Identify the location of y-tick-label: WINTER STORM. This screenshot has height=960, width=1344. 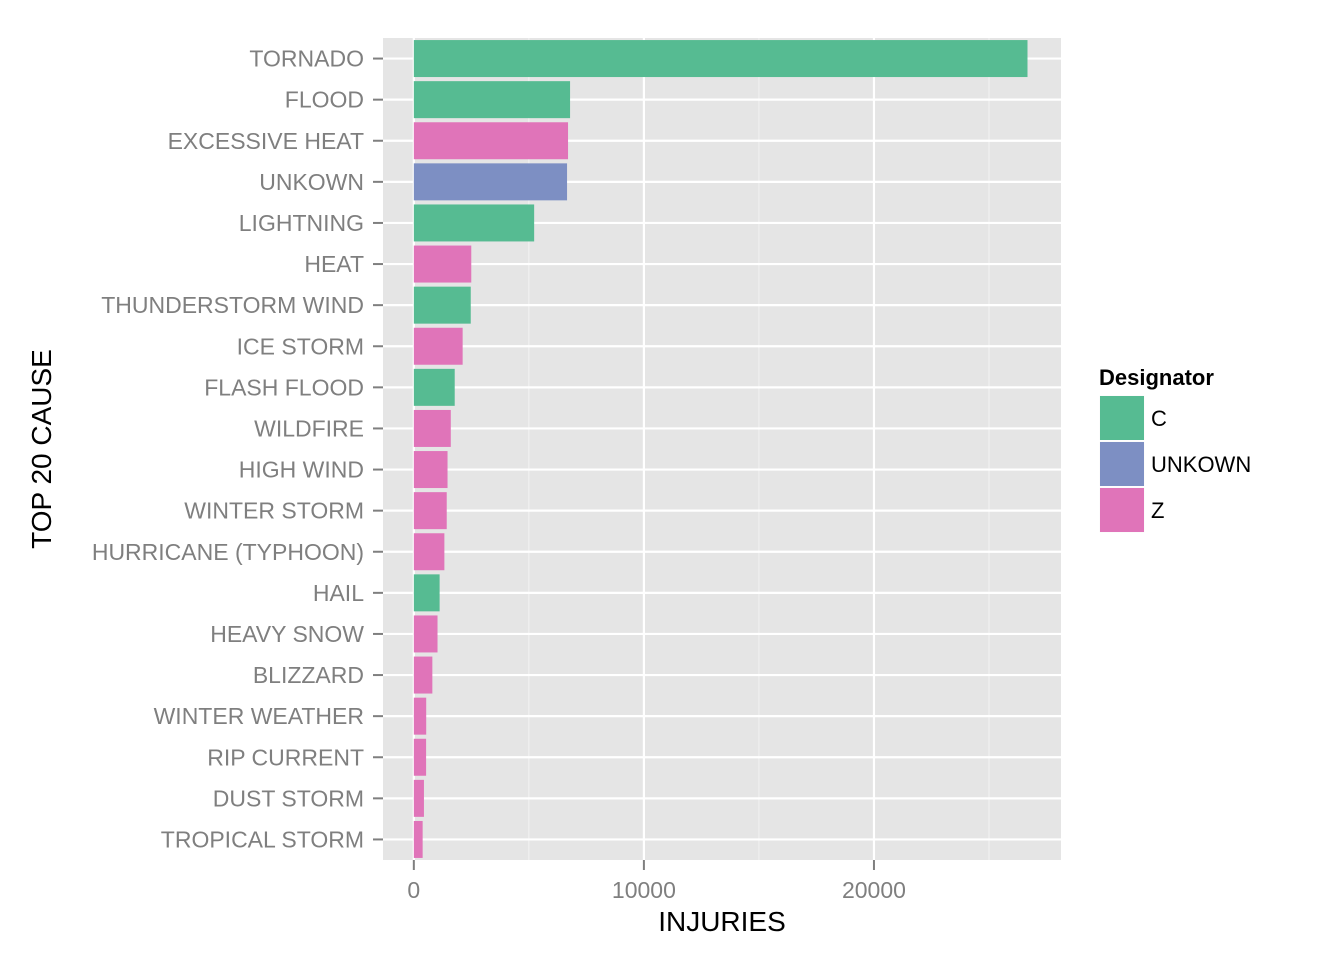
(274, 511).